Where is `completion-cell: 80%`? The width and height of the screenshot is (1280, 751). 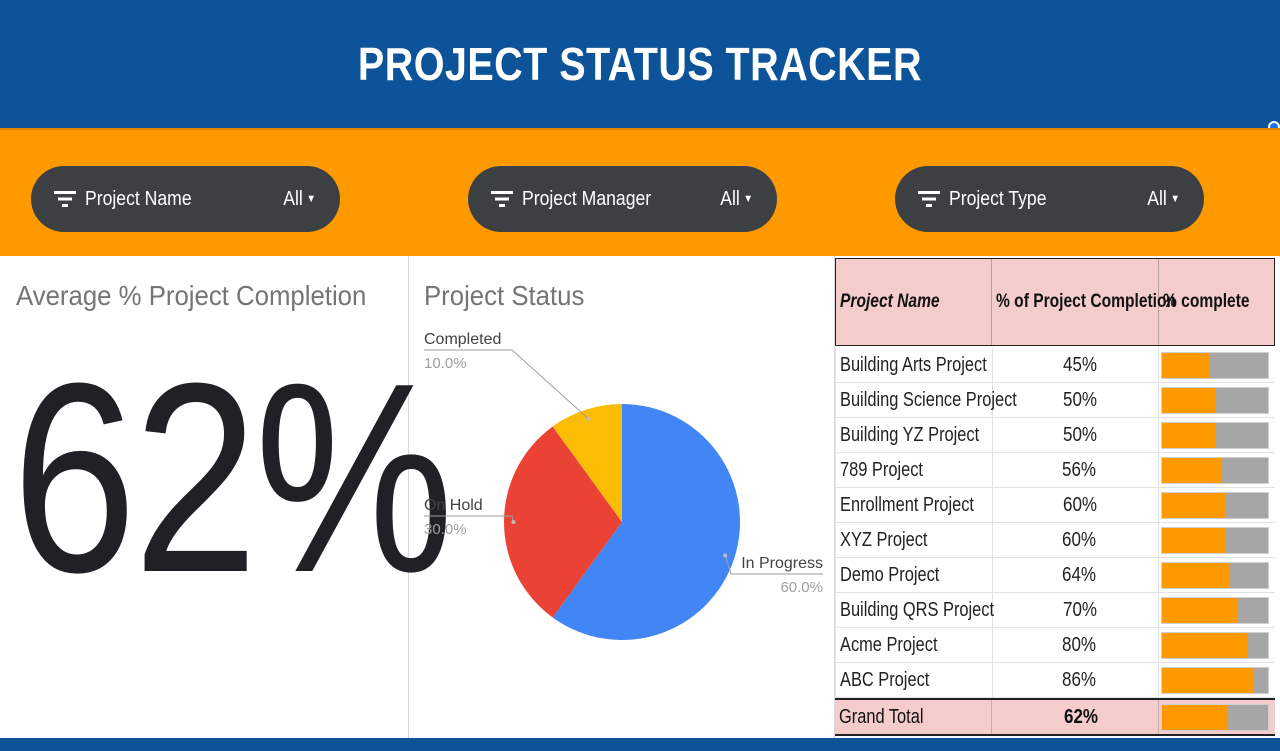 completion-cell: 80% is located at coordinates (1076, 645).